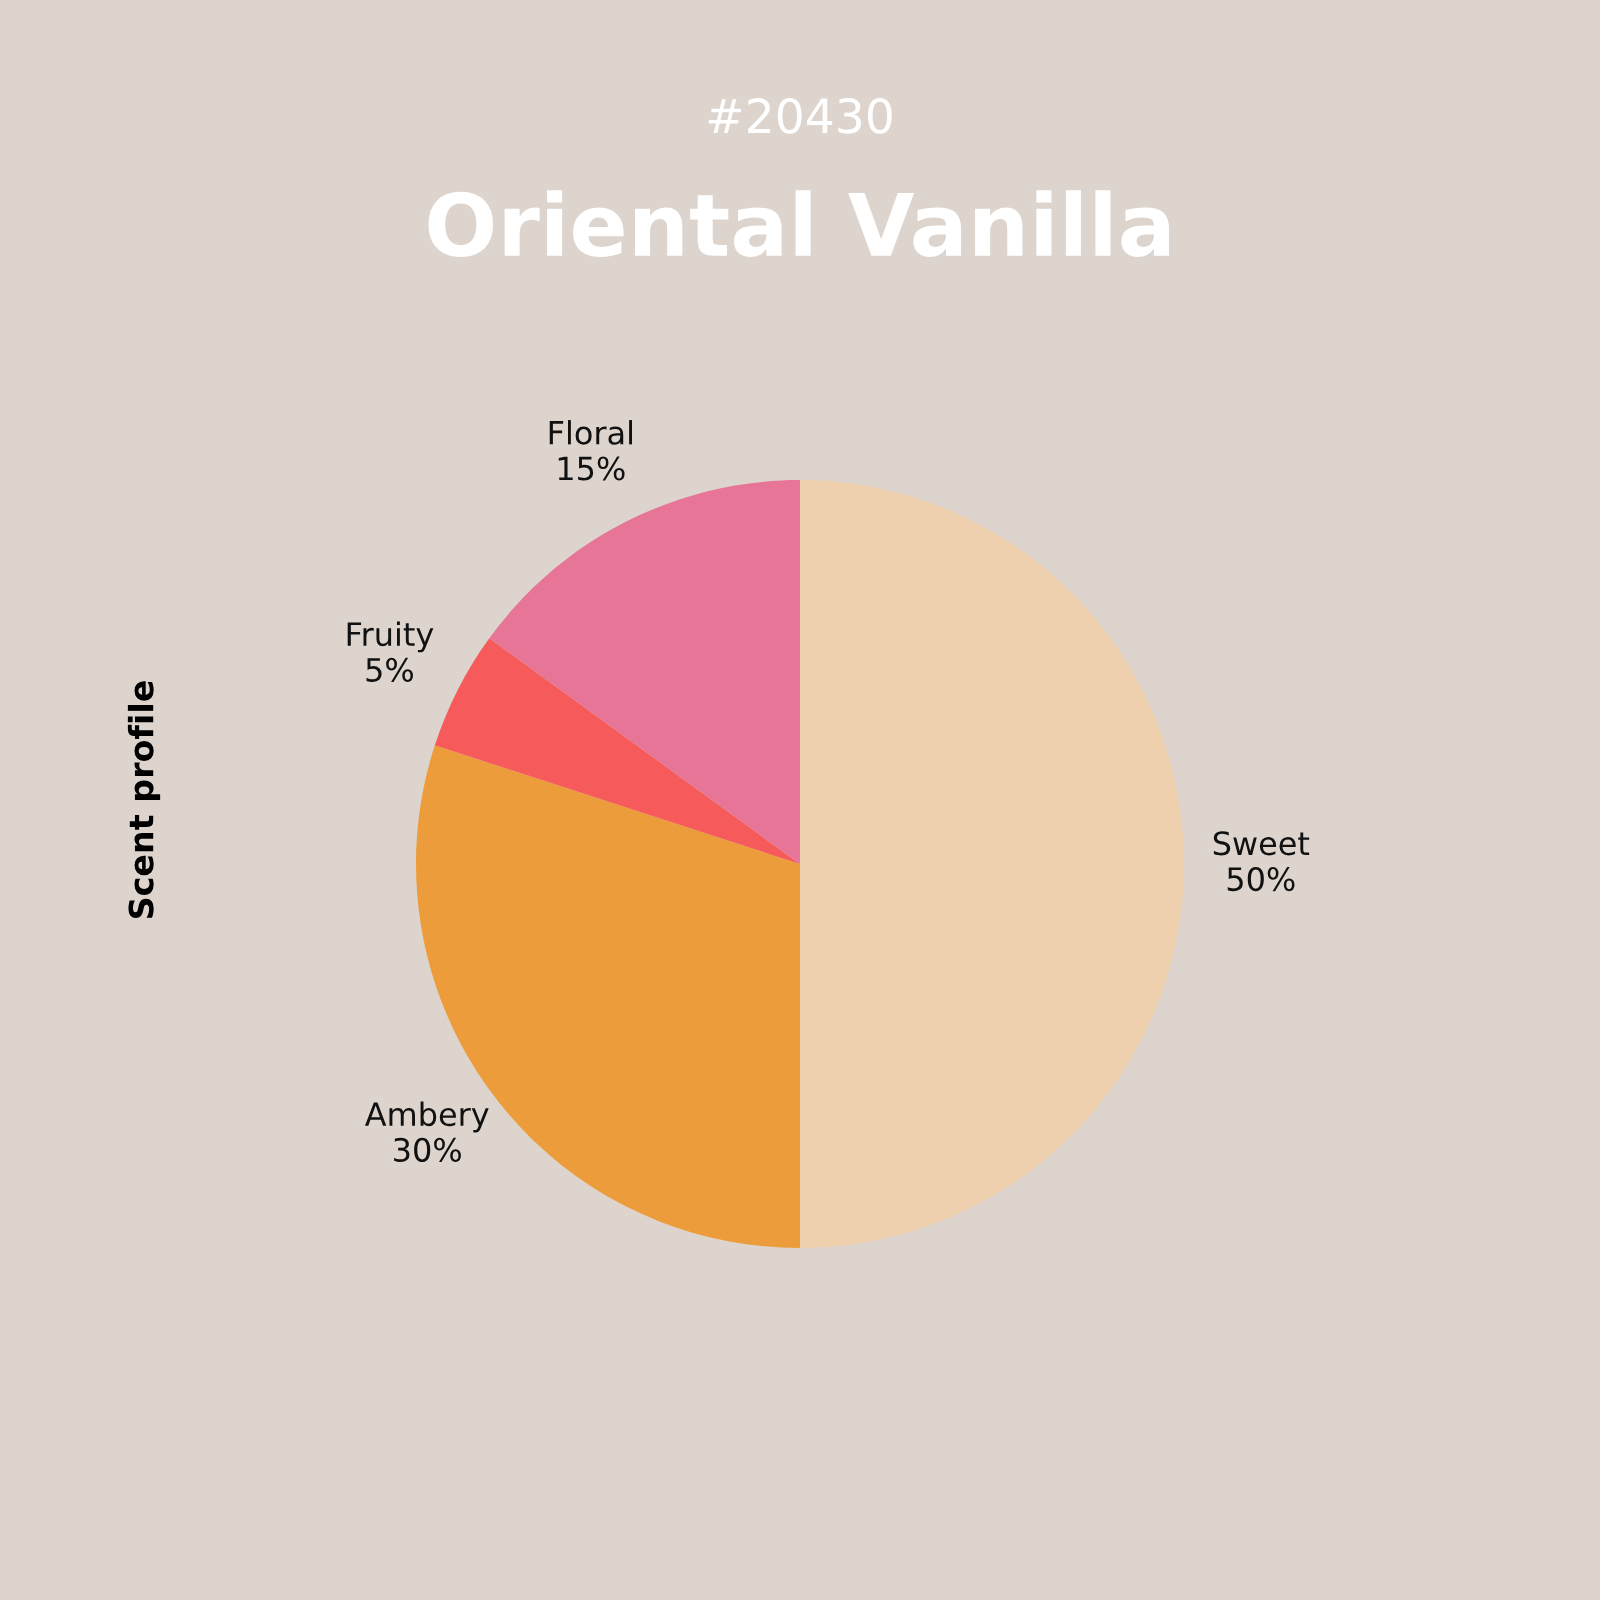 The image size is (1600, 1600). What do you see at coordinates (1261, 843) in the screenshot?
I see `slice-label: Sweet` at bounding box center [1261, 843].